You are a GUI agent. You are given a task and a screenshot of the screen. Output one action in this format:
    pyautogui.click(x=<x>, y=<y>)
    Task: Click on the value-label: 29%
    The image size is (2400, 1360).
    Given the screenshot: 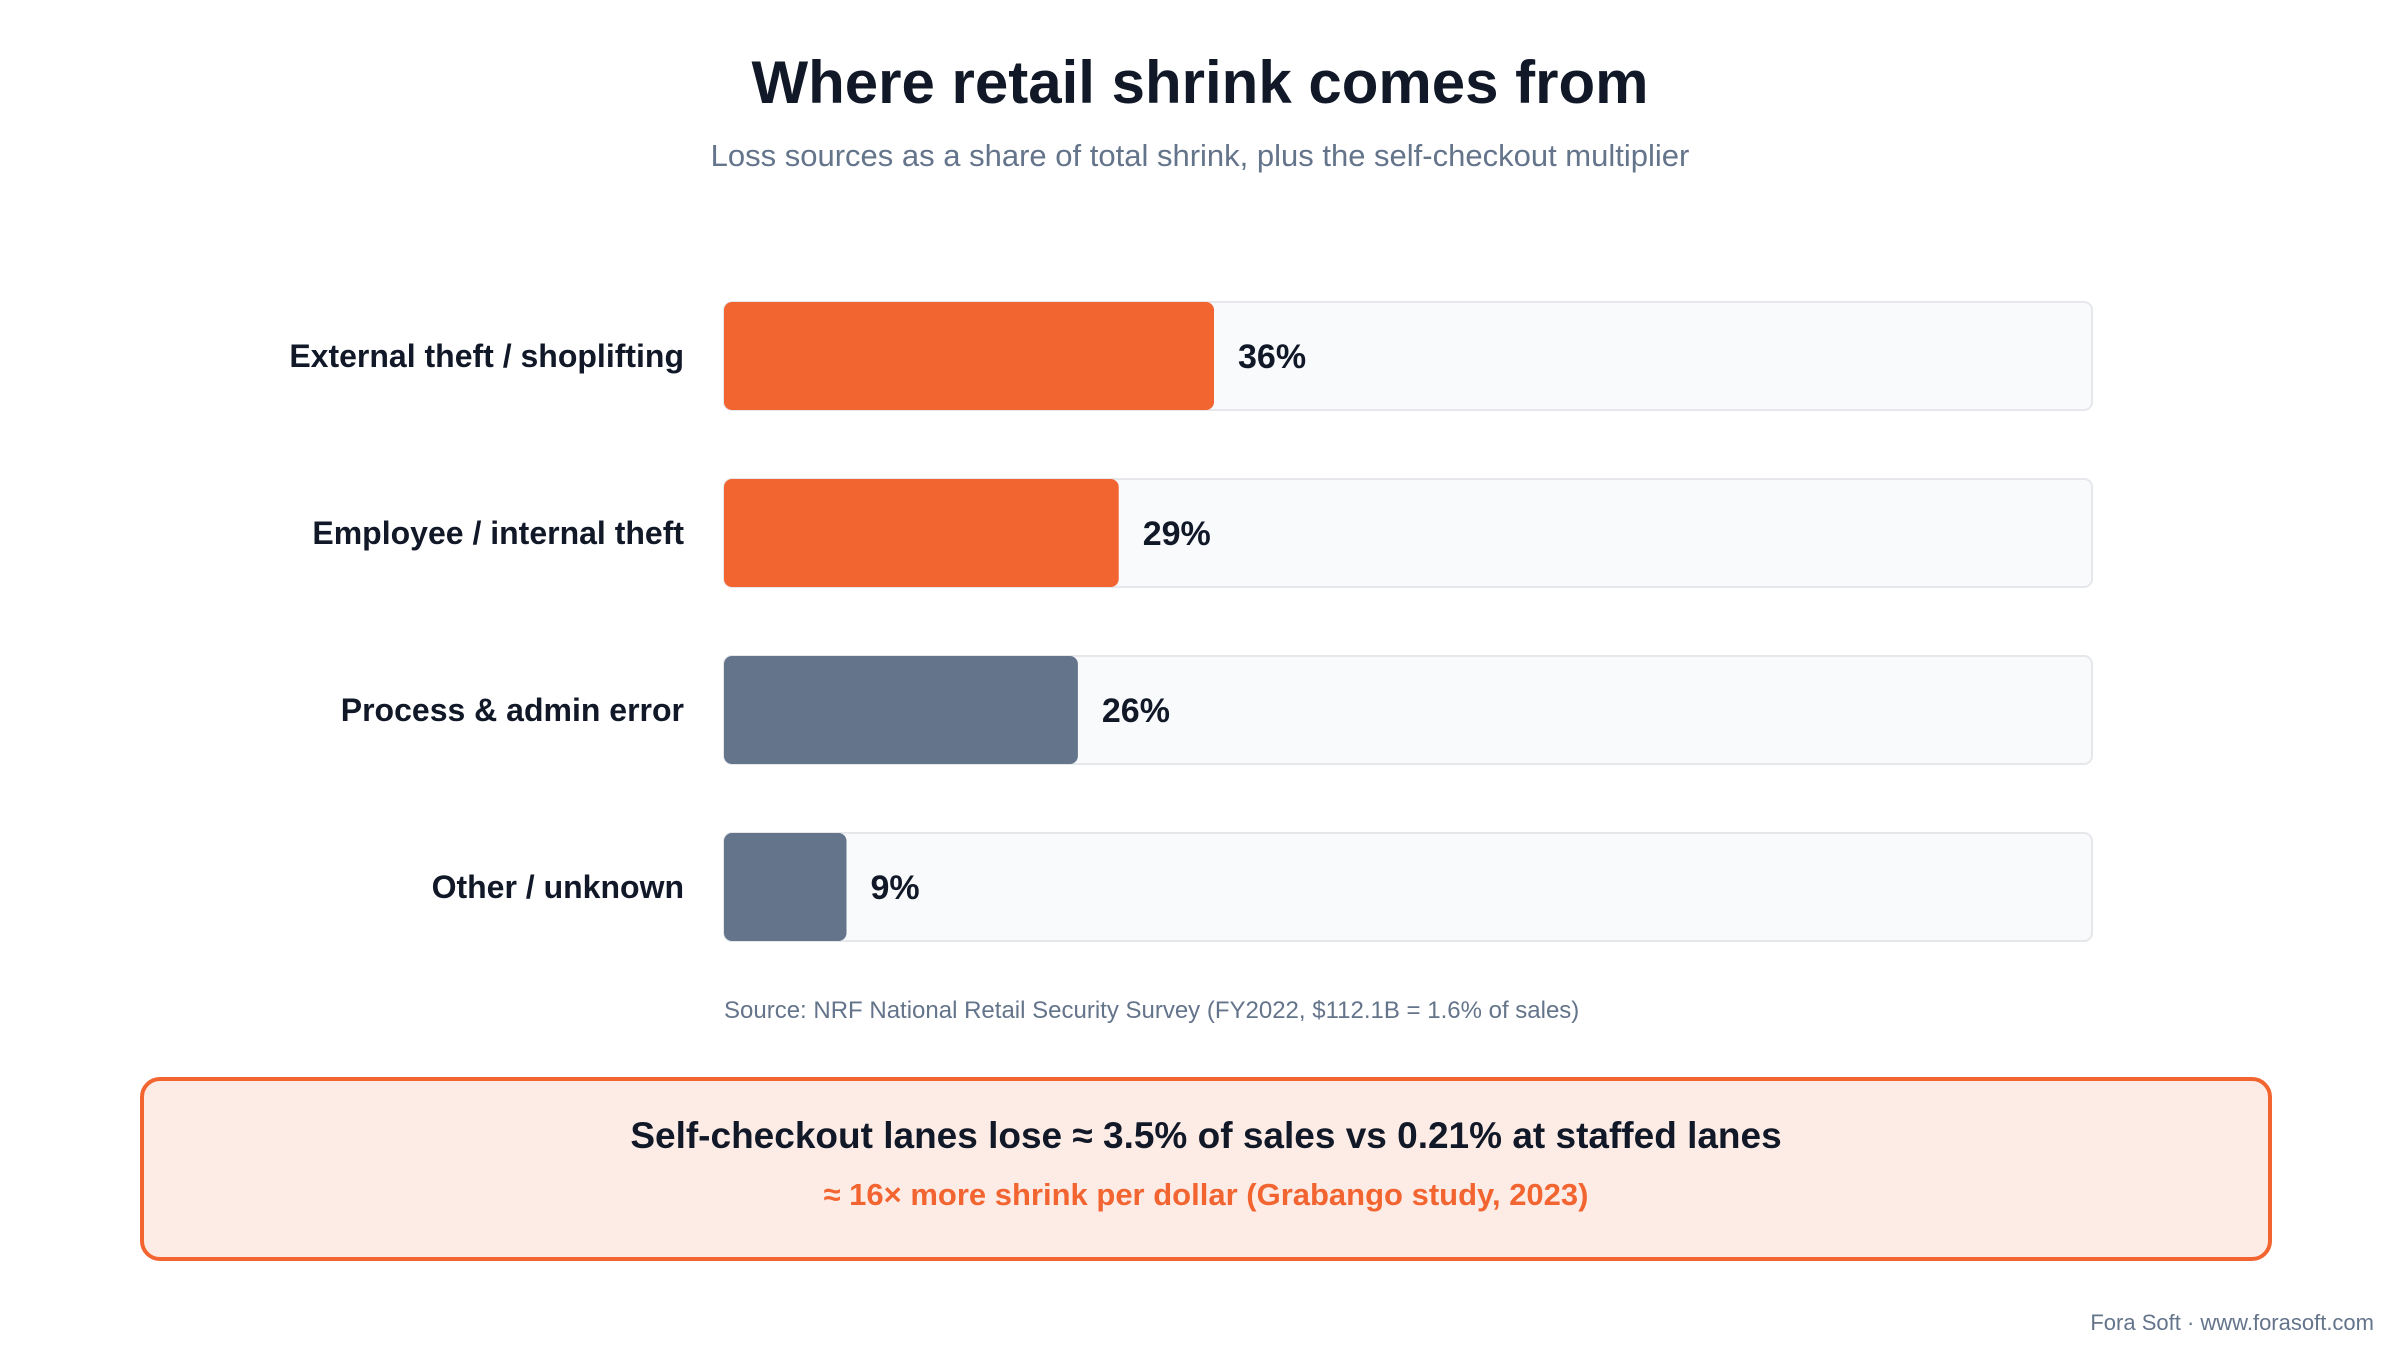 What is the action you would take?
    pyautogui.click(x=1177, y=534)
    